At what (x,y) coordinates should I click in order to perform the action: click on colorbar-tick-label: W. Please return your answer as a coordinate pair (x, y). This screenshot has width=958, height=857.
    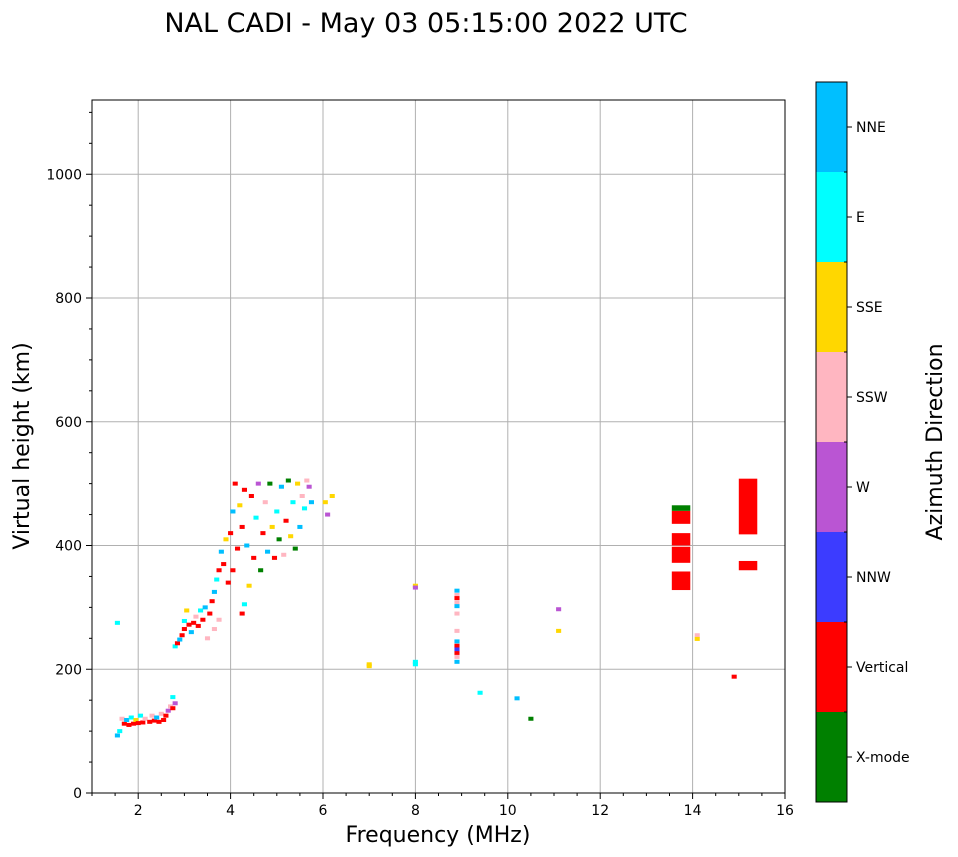
    Looking at the image, I should click on (863, 488).